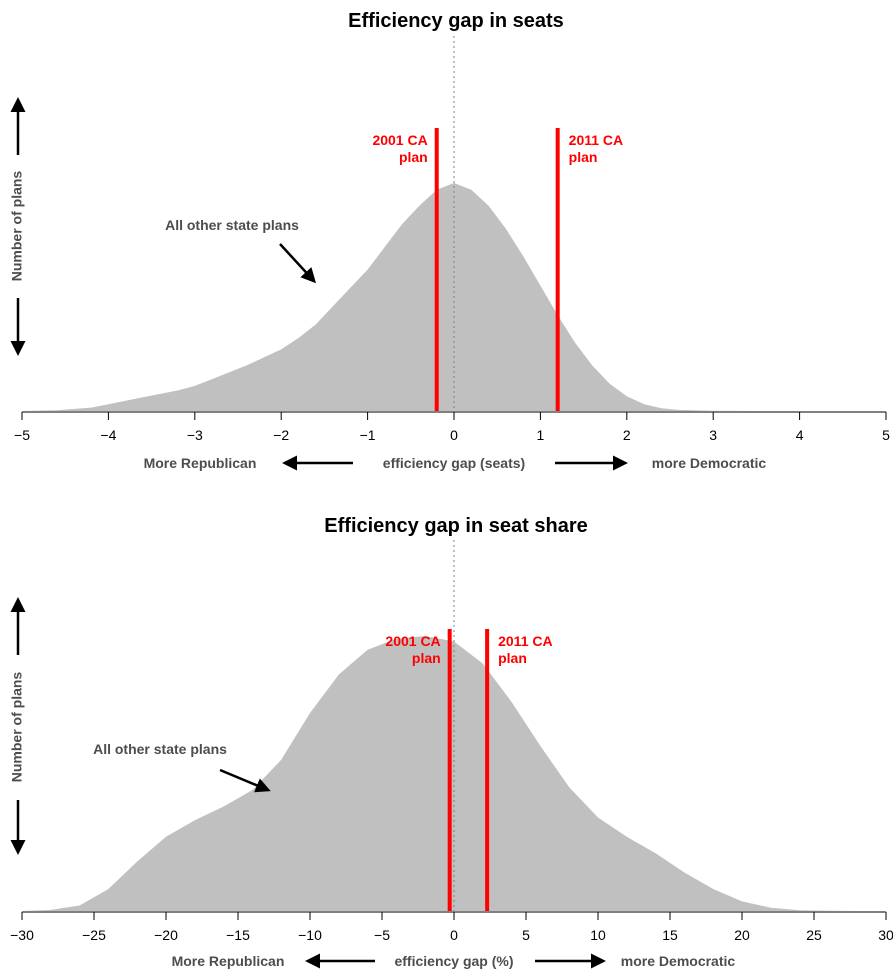 Image resolution: width=893 pixels, height=977 pixels. What do you see at coordinates (800, 435) in the screenshot?
I see `x-tick-label: 4` at bounding box center [800, 435].